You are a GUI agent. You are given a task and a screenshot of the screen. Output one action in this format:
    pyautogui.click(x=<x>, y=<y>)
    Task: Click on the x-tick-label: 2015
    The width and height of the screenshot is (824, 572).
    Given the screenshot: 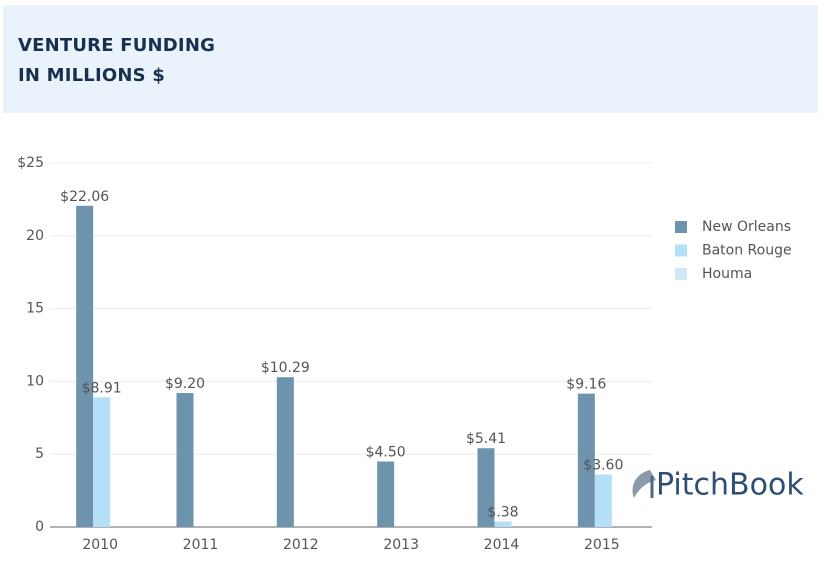 What is the action you would take?
    pyautogui.click(x=602, y=545)
    